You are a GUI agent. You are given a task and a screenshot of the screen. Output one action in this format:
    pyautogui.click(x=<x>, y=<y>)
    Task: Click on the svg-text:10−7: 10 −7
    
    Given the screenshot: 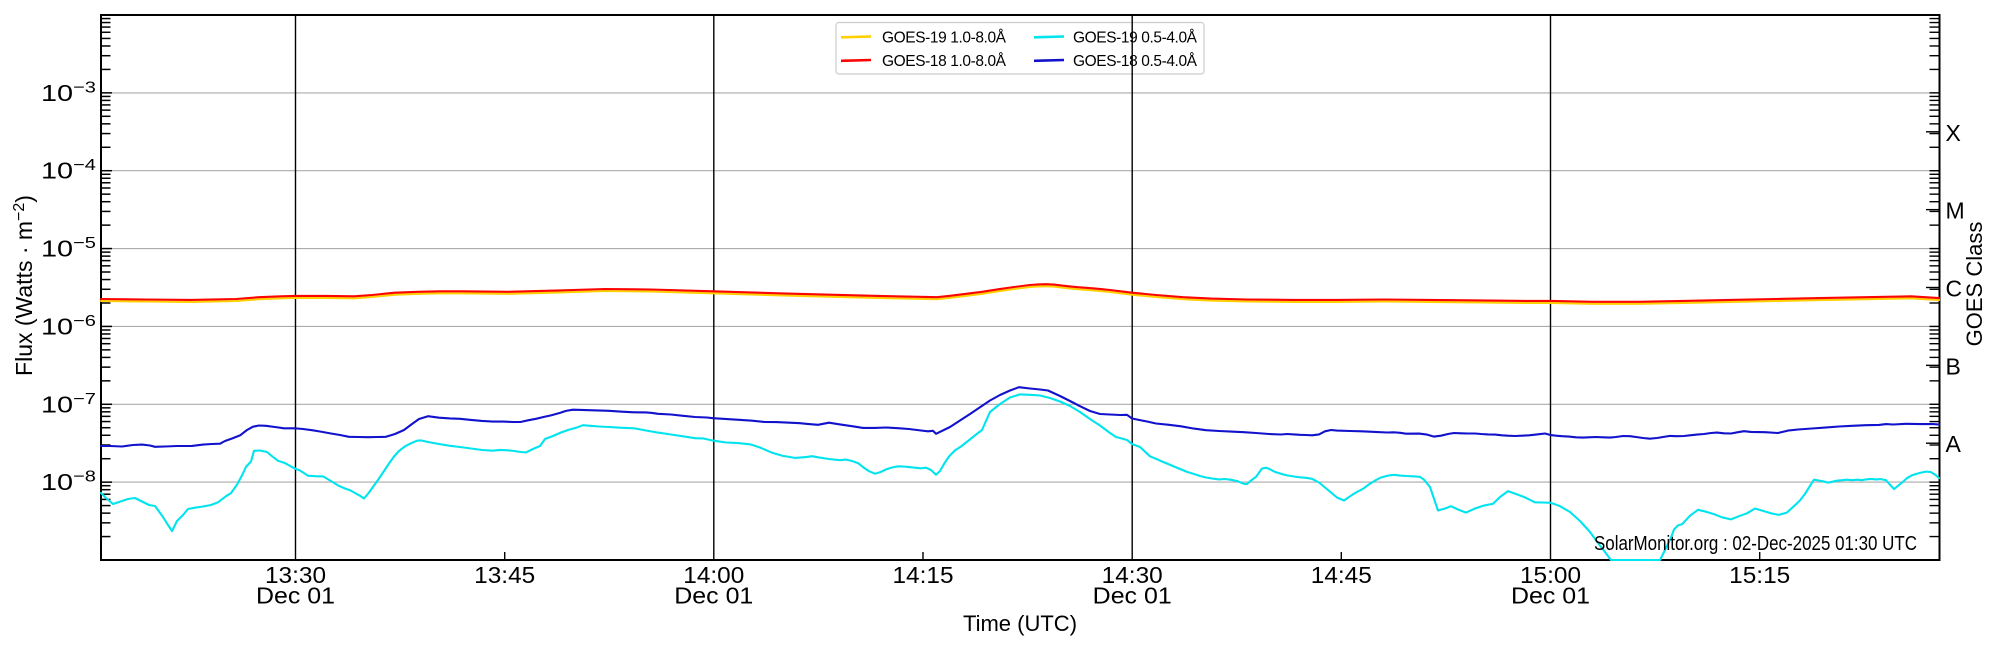 What is the action you would take?
    pyautogui.click(x=68, y=404)
    